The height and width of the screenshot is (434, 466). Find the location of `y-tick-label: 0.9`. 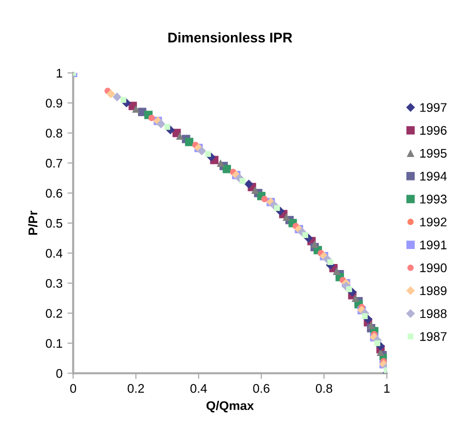

y-tick-label: 0.9 is located at coordinates (54, 103).